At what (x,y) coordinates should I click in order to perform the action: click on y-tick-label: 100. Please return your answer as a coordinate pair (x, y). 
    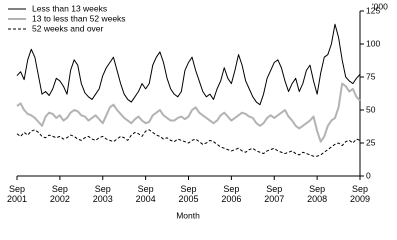
    Looking at the image, I should click on (373, 43).